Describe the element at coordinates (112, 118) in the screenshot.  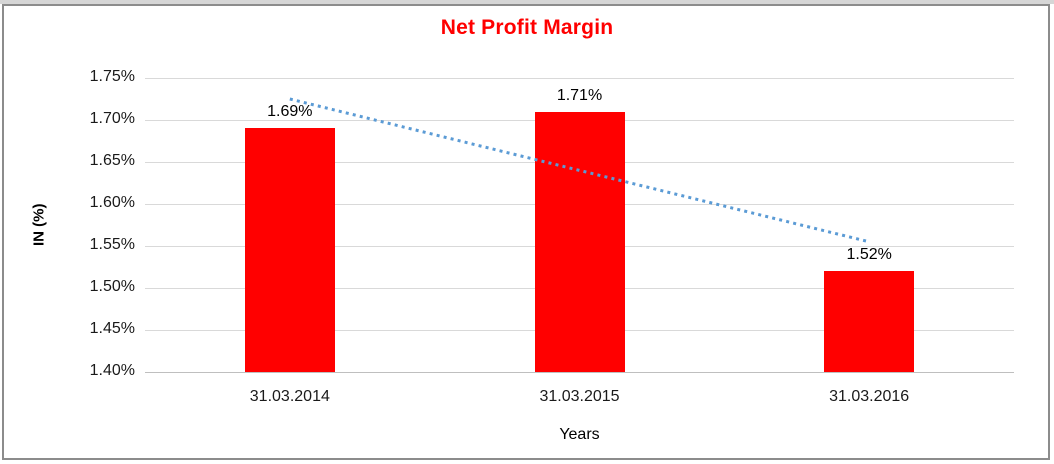
I see `y-tick-label: 1.70%` at that location.